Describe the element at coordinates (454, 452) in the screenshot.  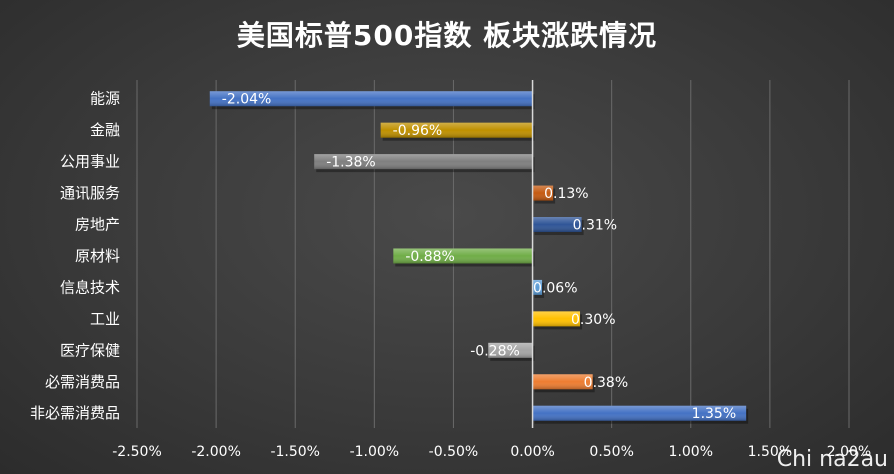
I see `x-tick-label: -0.50%` at that location.